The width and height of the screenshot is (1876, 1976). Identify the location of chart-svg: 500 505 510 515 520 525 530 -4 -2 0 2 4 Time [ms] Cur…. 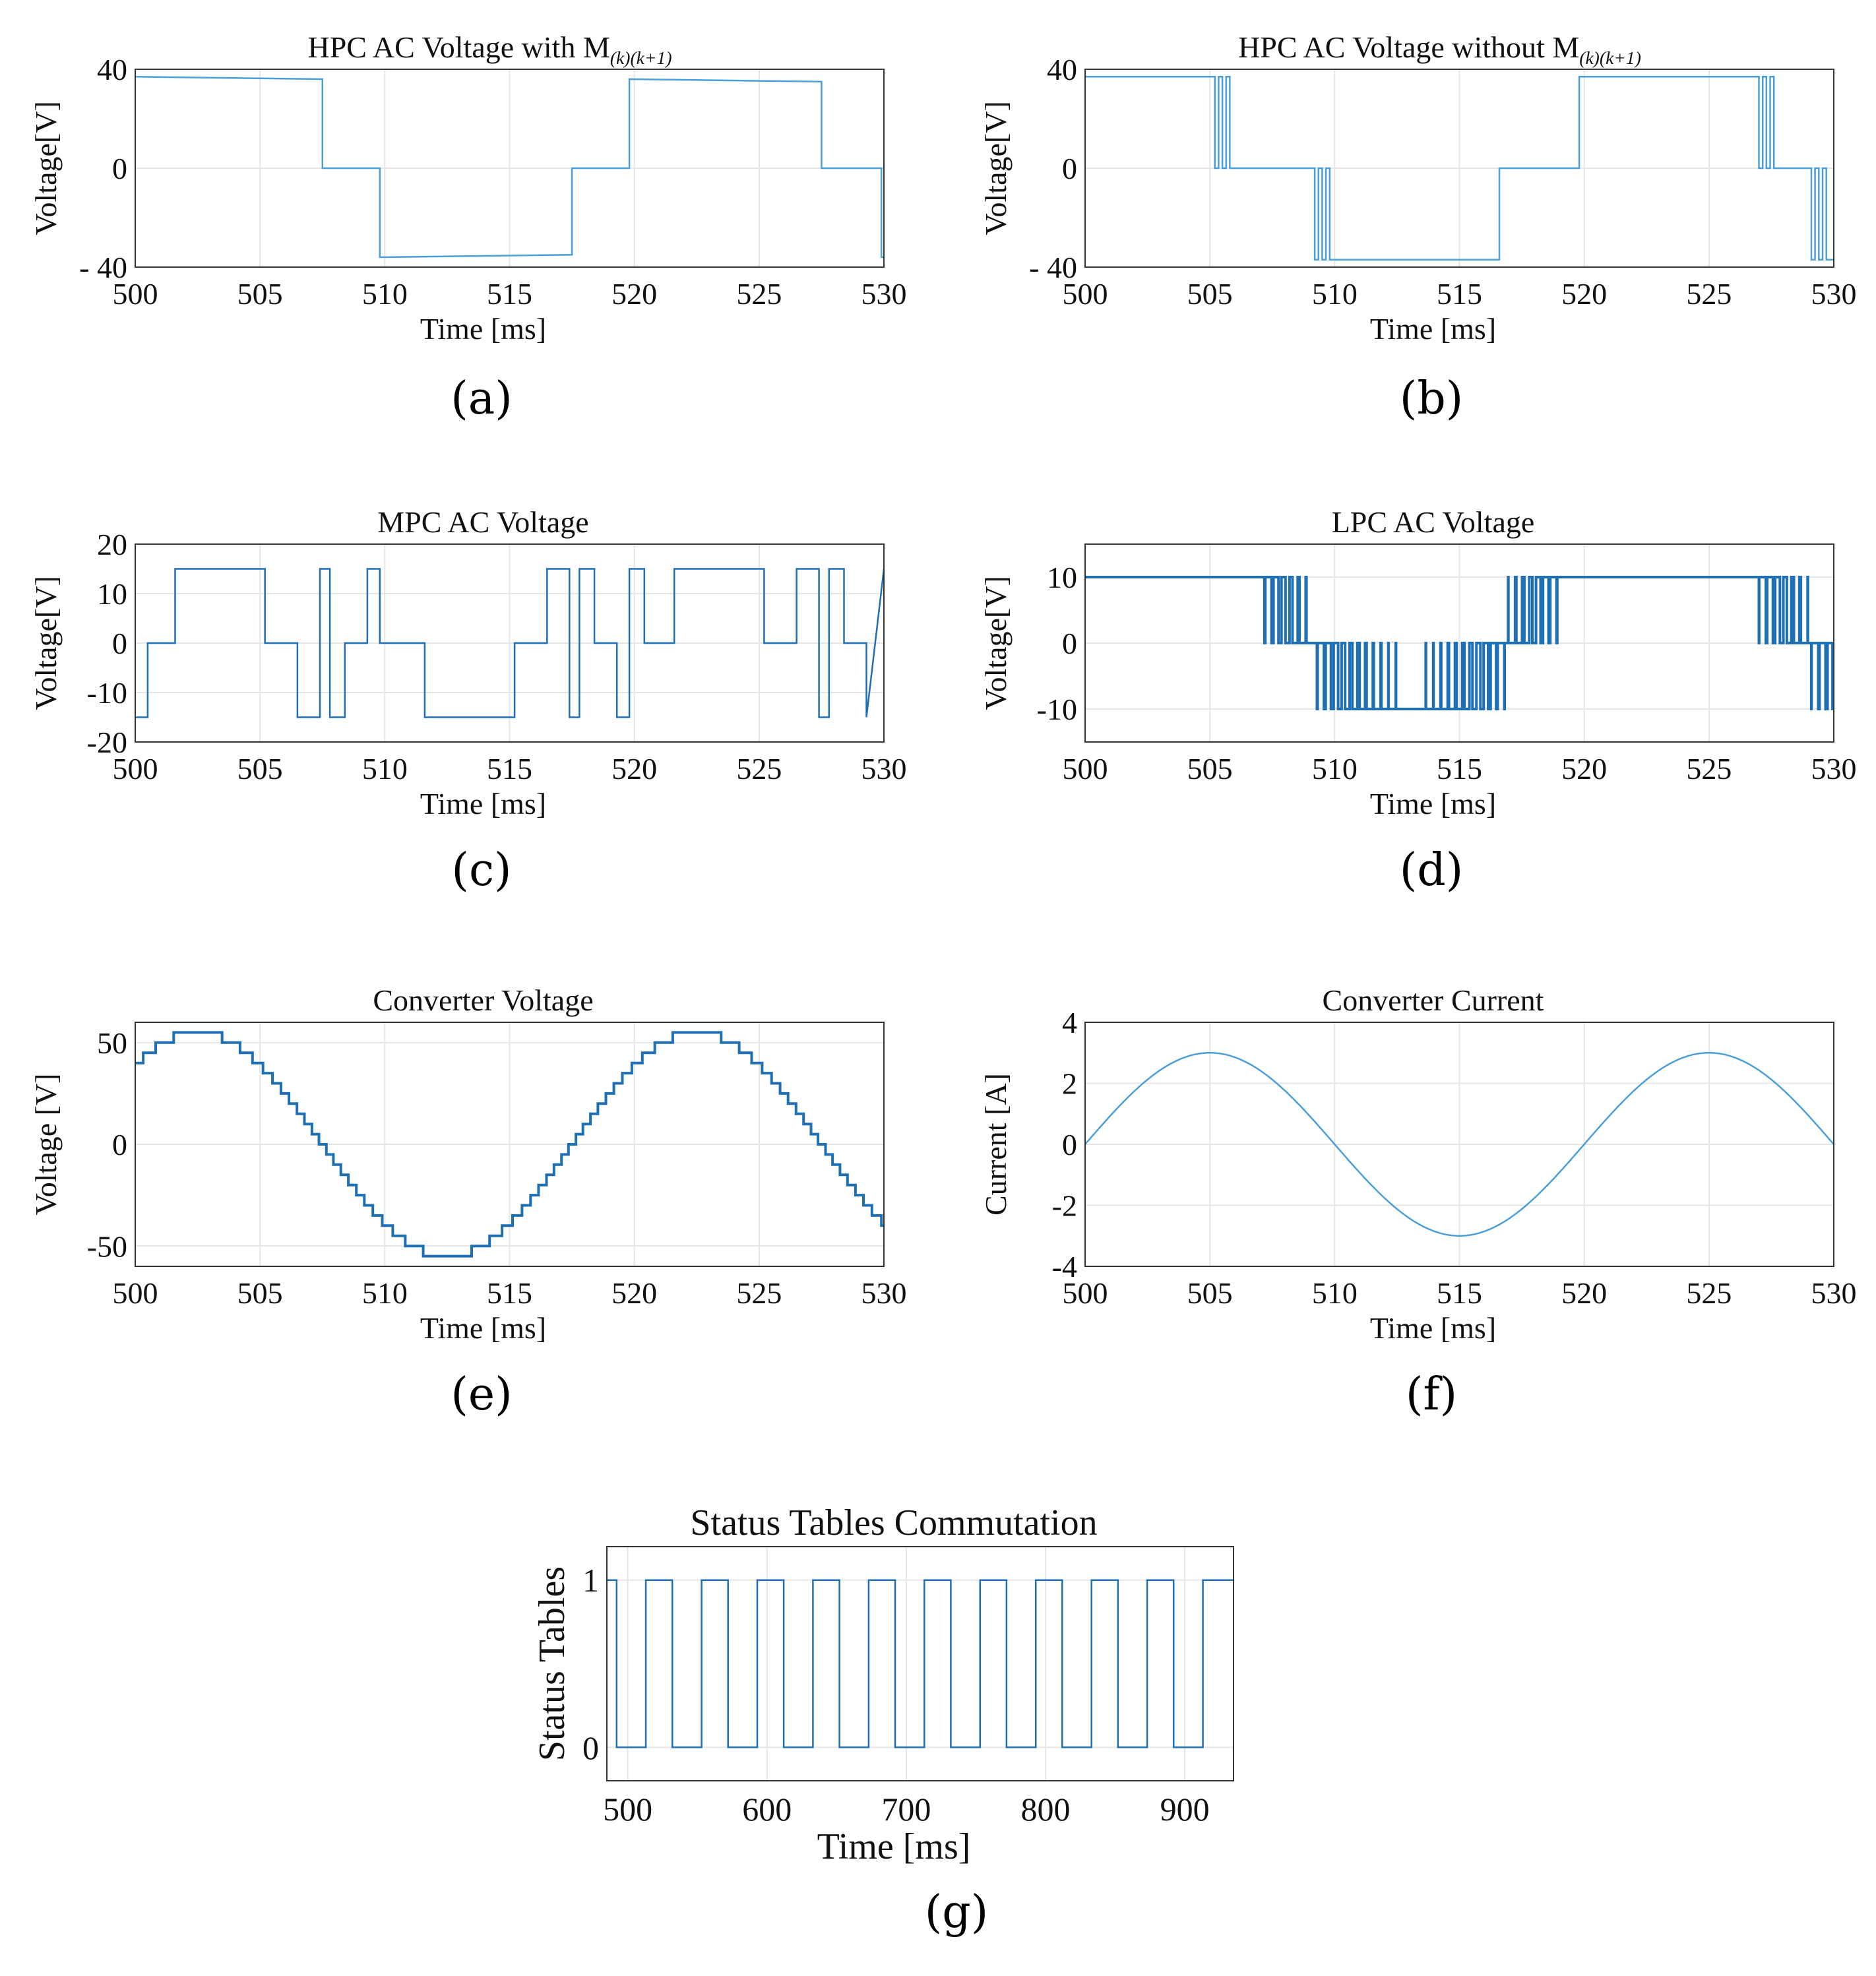
(1418, 1164).